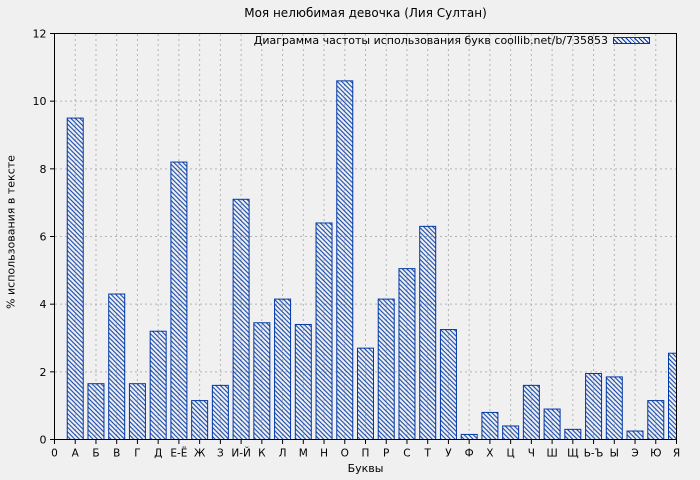  Describe the element at coordinates (303, 381) in the screenshot. I see `bar-М` at that location.